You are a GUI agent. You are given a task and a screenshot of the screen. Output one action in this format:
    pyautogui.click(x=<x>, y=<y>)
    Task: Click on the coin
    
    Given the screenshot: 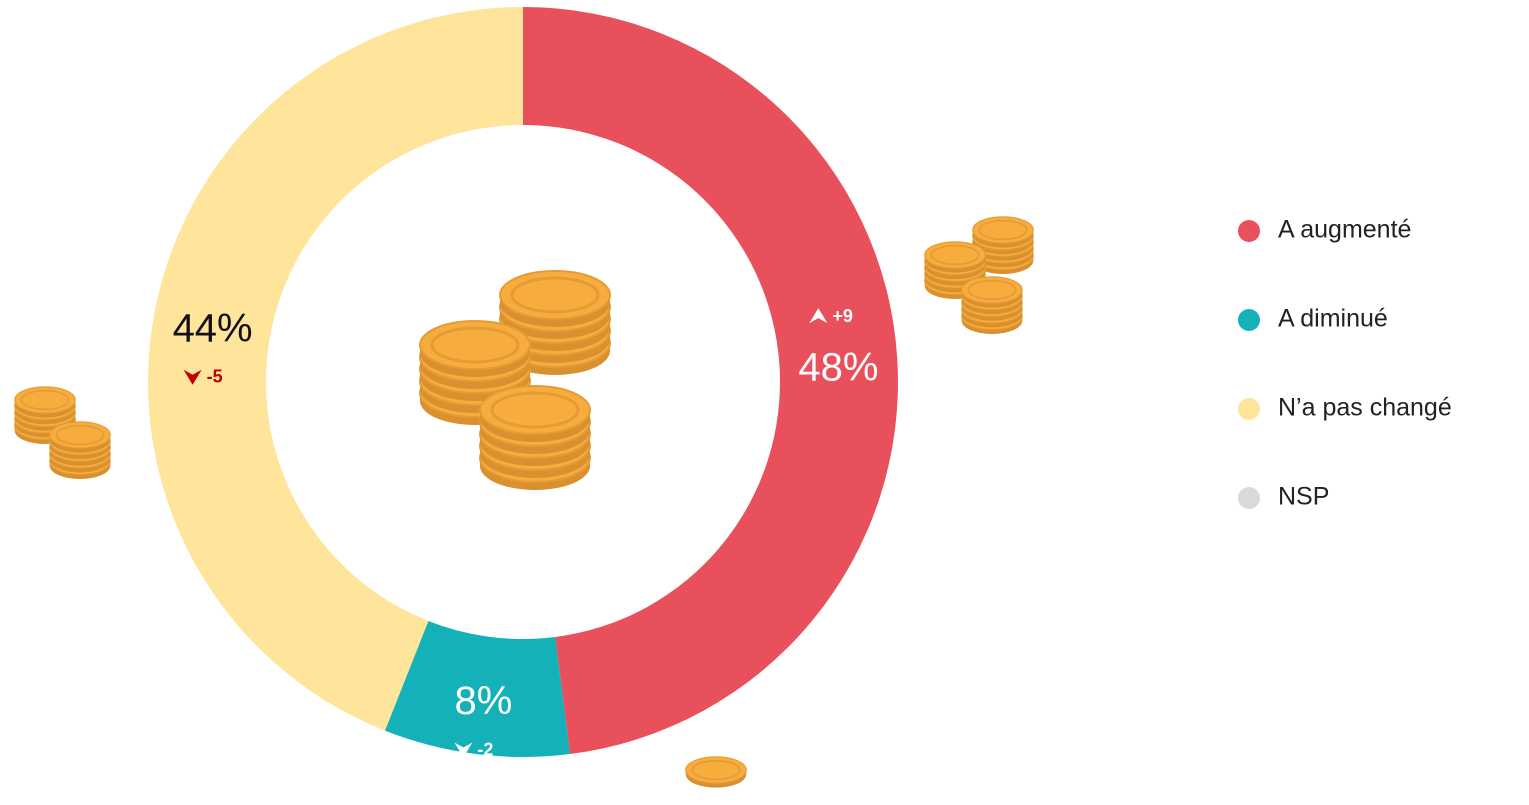 What is the action you would take?
    pyautogui.click(x=716, y=772)
    